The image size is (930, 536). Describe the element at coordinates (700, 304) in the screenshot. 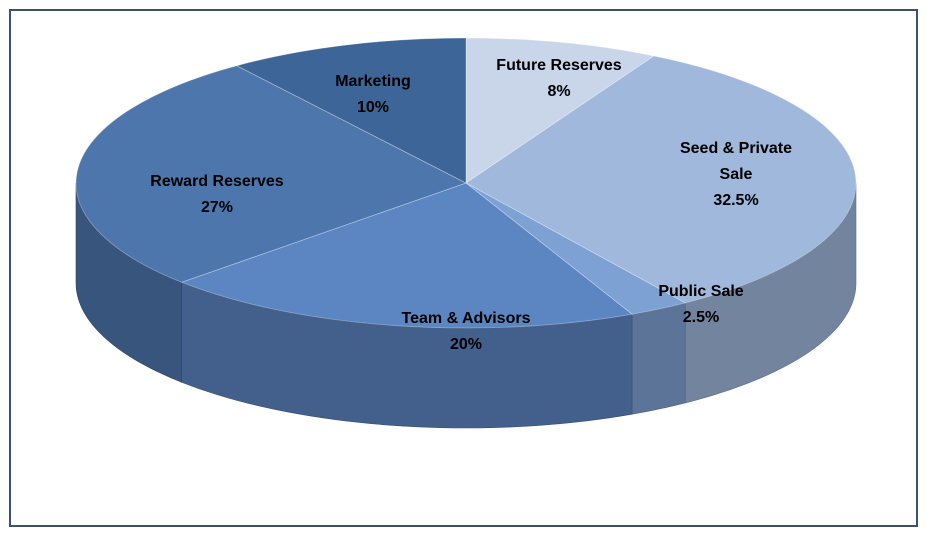

I see `slice-label-2: Public Sale 2.5%` at that location.